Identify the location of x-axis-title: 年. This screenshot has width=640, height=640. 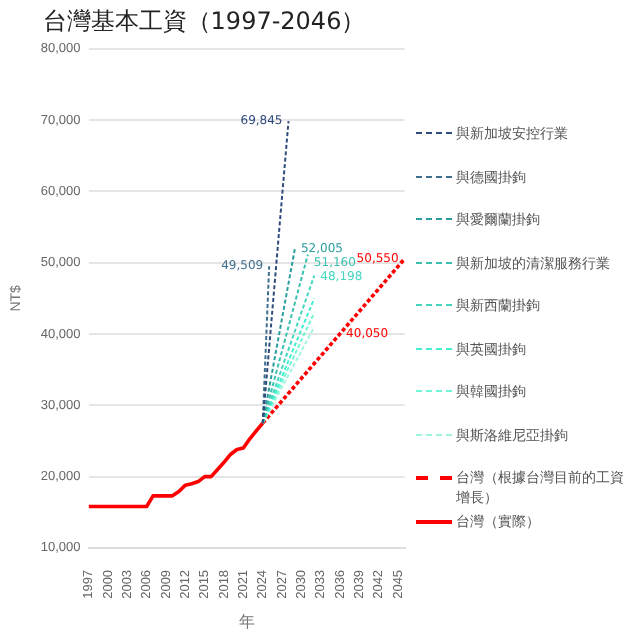
(246, 621).